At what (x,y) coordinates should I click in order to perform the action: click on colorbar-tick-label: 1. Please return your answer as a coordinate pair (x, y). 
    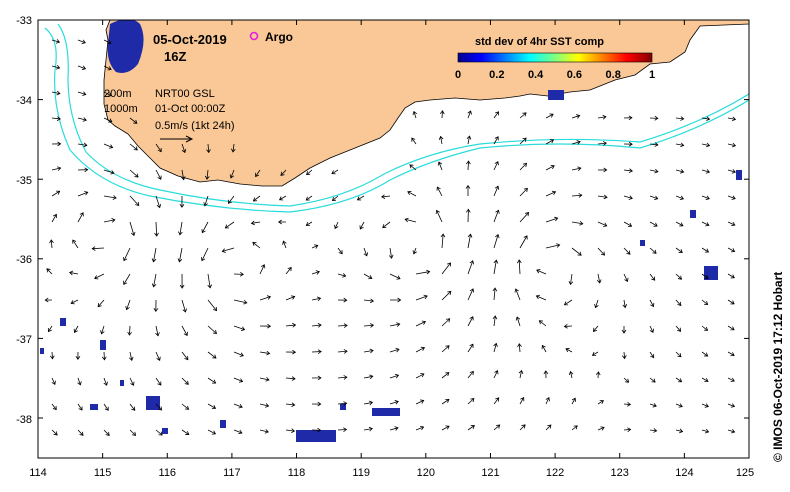
    Looking at the image, I should click on (652, 75).